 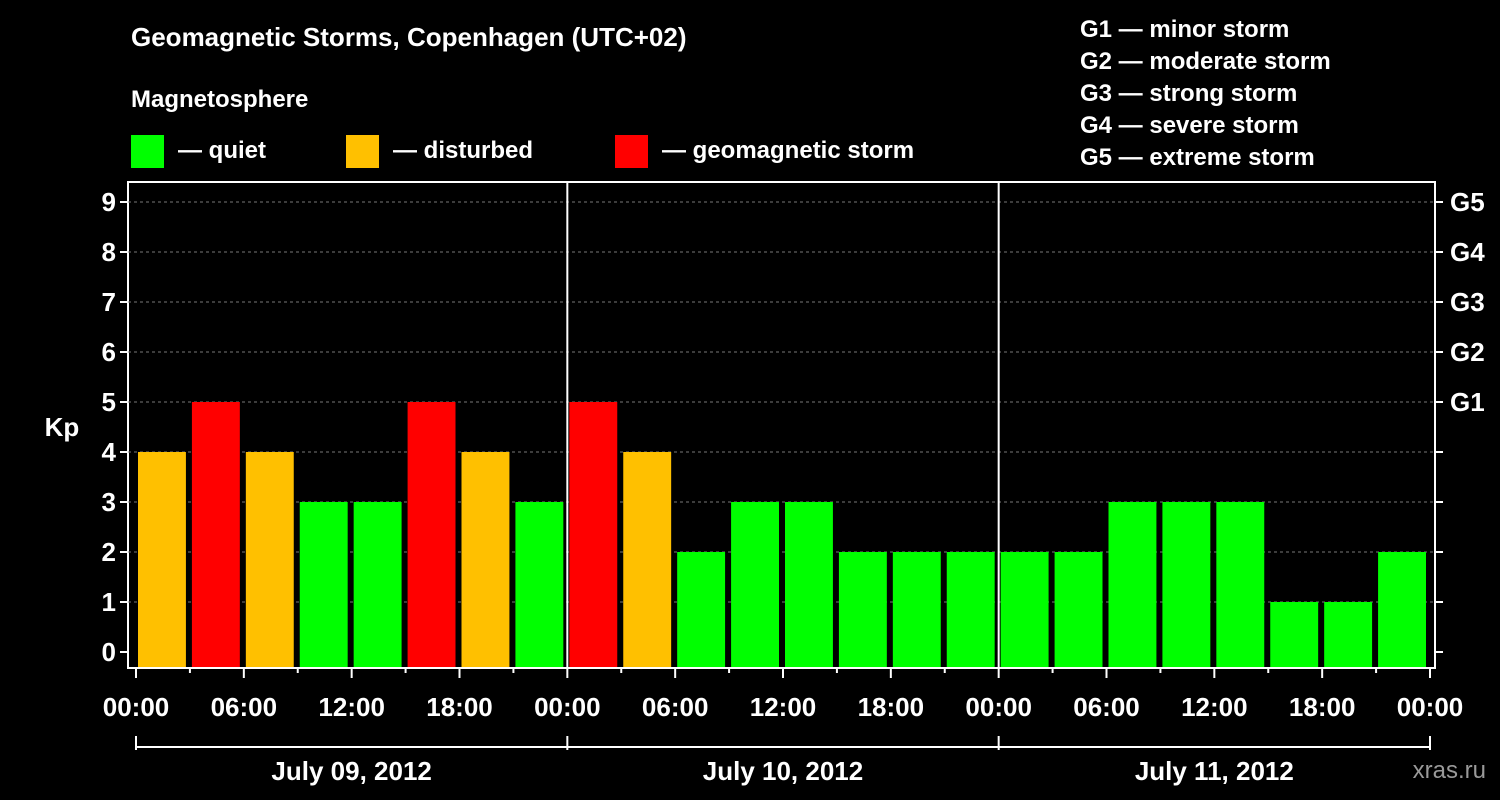 What do you see at coordinates (1189, 125) in the screenshot?
I see `storm-level-g4: G4 — severe storm` at bounding box center [1189, 125].